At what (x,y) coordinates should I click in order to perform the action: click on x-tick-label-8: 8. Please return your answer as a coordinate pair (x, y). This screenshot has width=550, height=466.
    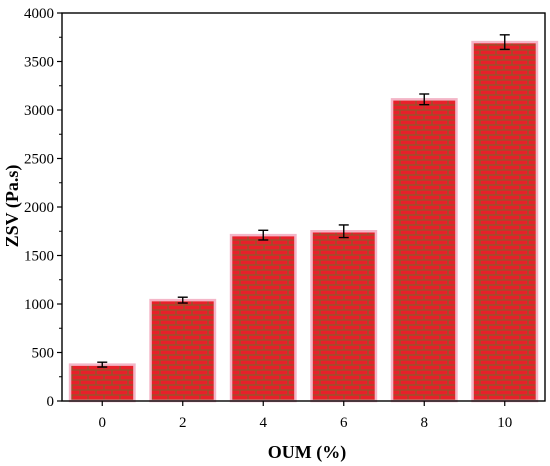
    Looking at the image, I should click on (425, 423).